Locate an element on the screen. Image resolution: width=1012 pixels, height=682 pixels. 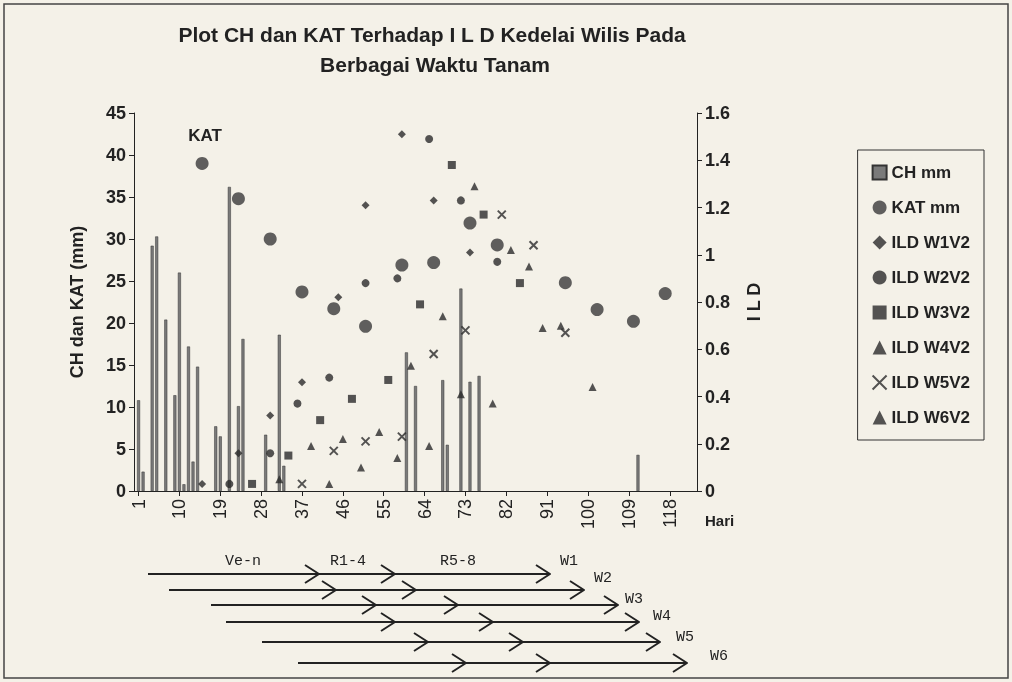
y2-tick-label: 0.6 is located at coordinates (718, 349).